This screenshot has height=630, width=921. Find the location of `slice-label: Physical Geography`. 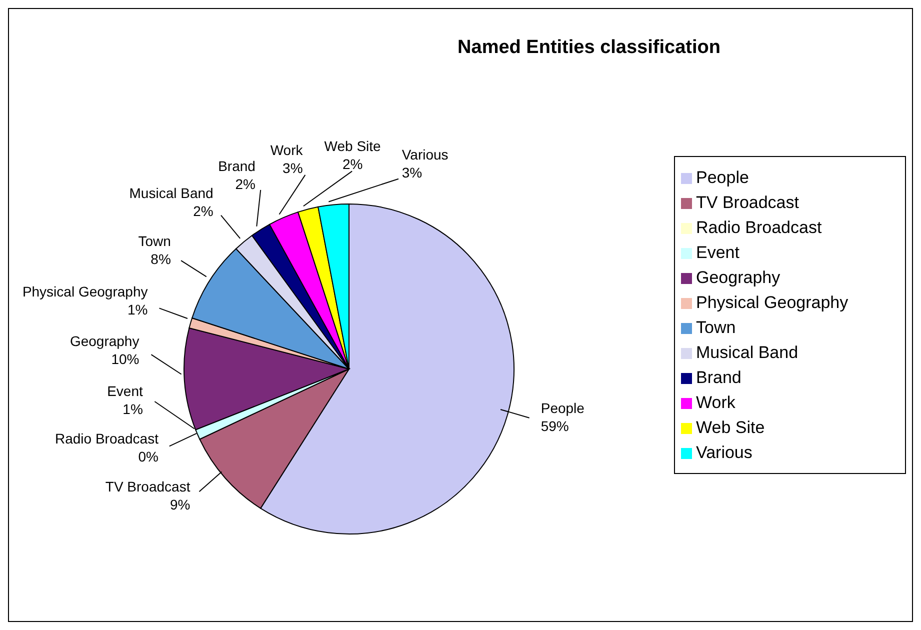

slice-label: Physical Geography is located at coordinates (85, 292).